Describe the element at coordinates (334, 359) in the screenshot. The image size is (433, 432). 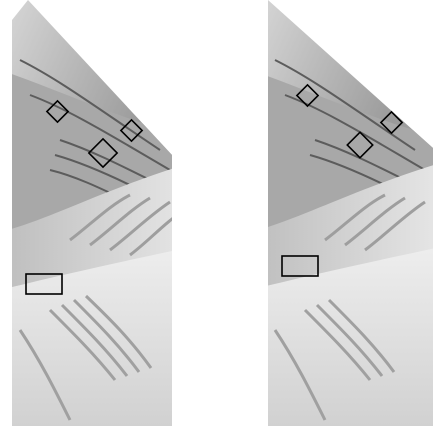
I see `right-lower-terraces` at that location.